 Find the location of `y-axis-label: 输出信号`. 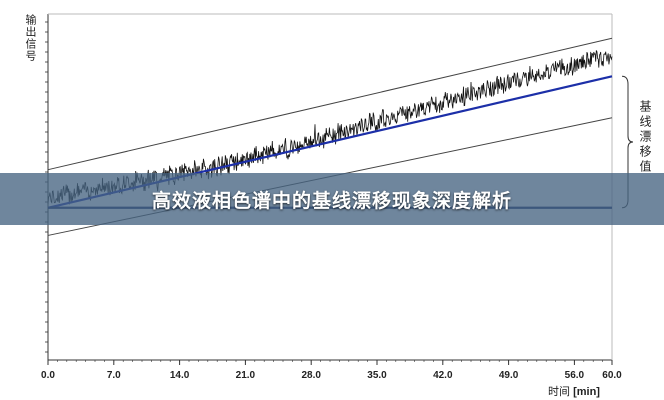

y-axis-label: 输出信号 is located at coordinates (30, 38).